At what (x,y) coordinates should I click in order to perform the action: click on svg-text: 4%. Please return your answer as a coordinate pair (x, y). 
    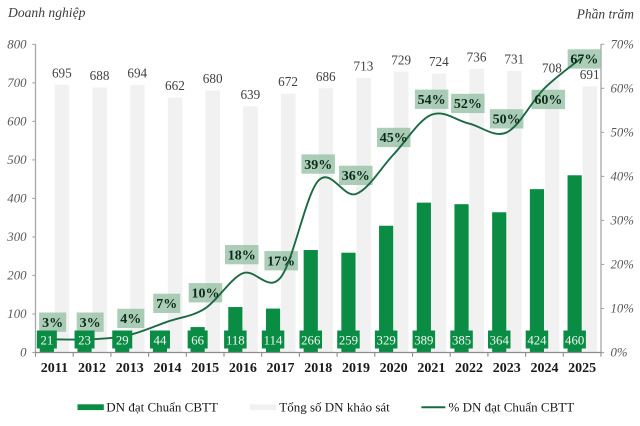
    Looking at the image, I should click on (130, 319).